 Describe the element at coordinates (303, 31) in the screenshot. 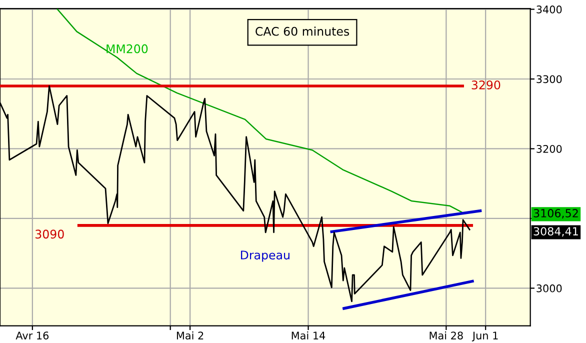

I see `text: CAC 60 minutes` at that location.